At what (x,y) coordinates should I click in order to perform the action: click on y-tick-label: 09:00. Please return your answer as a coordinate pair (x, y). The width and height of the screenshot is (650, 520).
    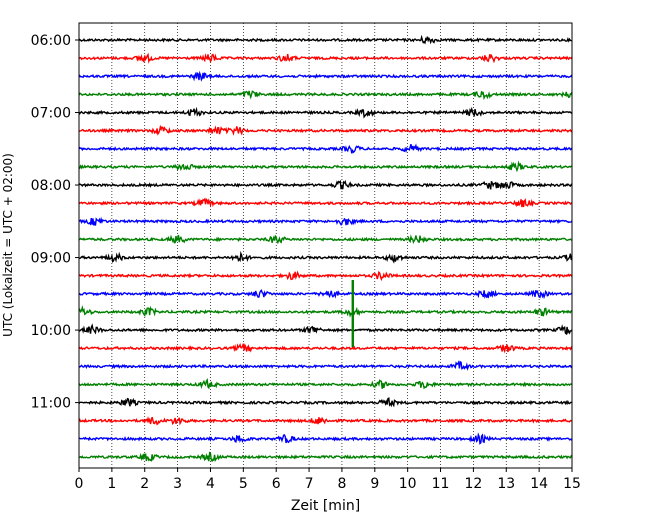
    Looking at the image, I should click on (51, 259).